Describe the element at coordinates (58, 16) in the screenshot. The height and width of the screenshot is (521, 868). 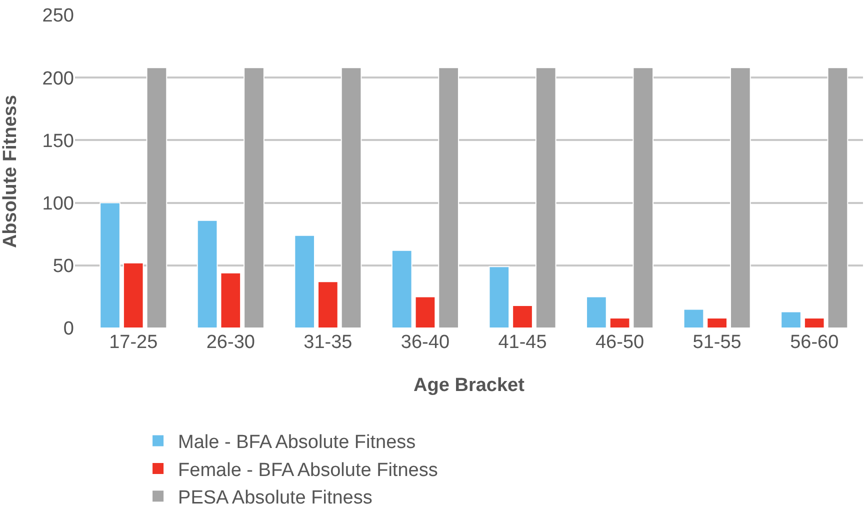
I see `y-tick-label: 250` at that location.